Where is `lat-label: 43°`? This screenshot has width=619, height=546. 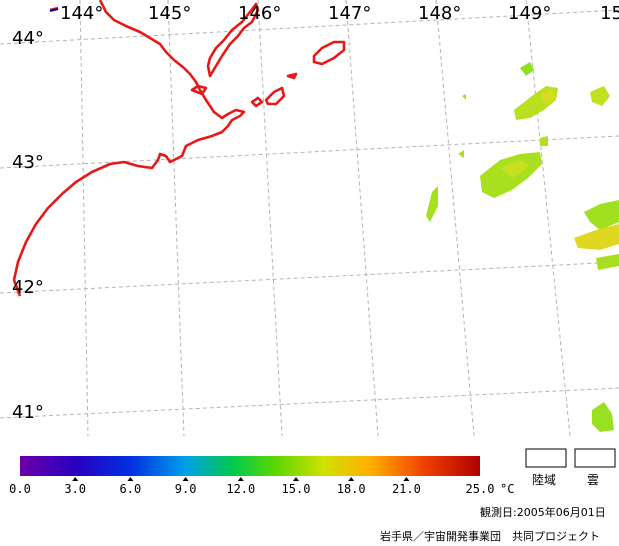
lat-label: 43° is located at coordinates (28, 162).